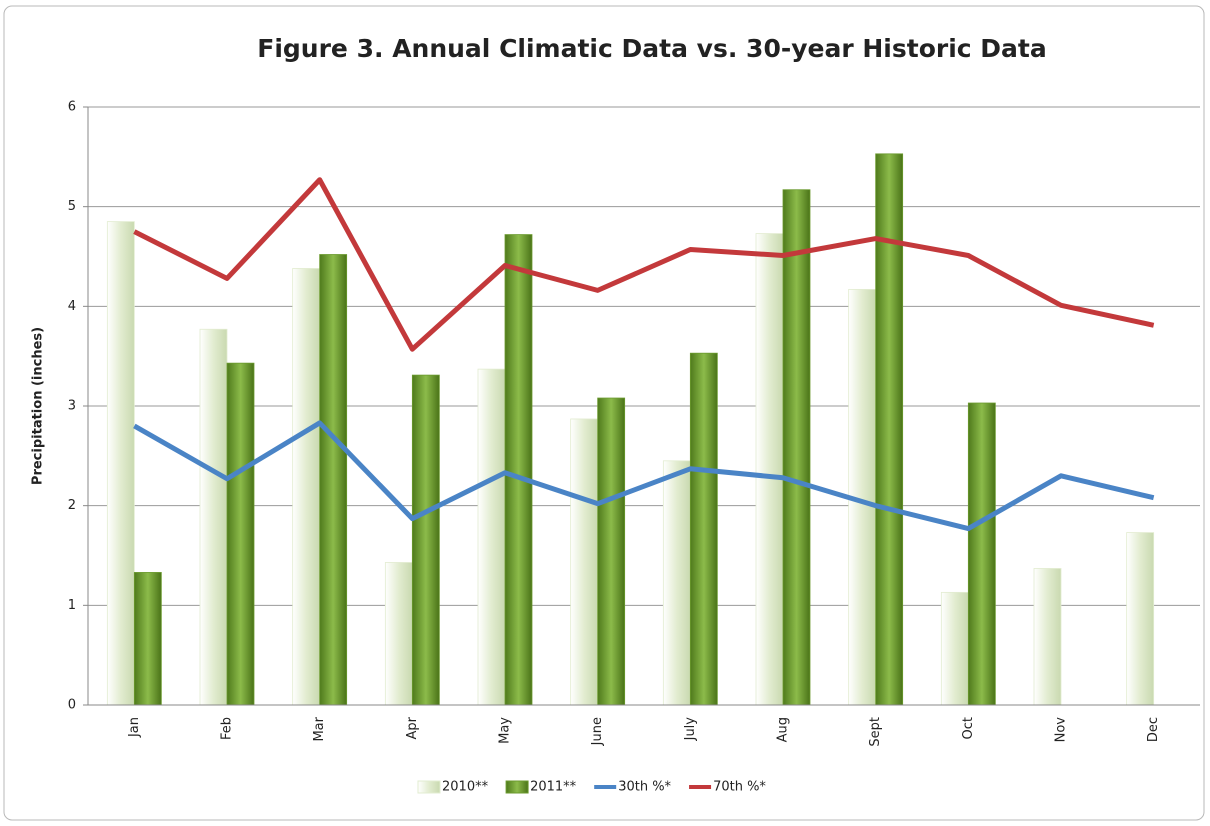  Describe the element at coordinates (72, 306) in the screenshot. I see `y-tick-label: 4` at that location.